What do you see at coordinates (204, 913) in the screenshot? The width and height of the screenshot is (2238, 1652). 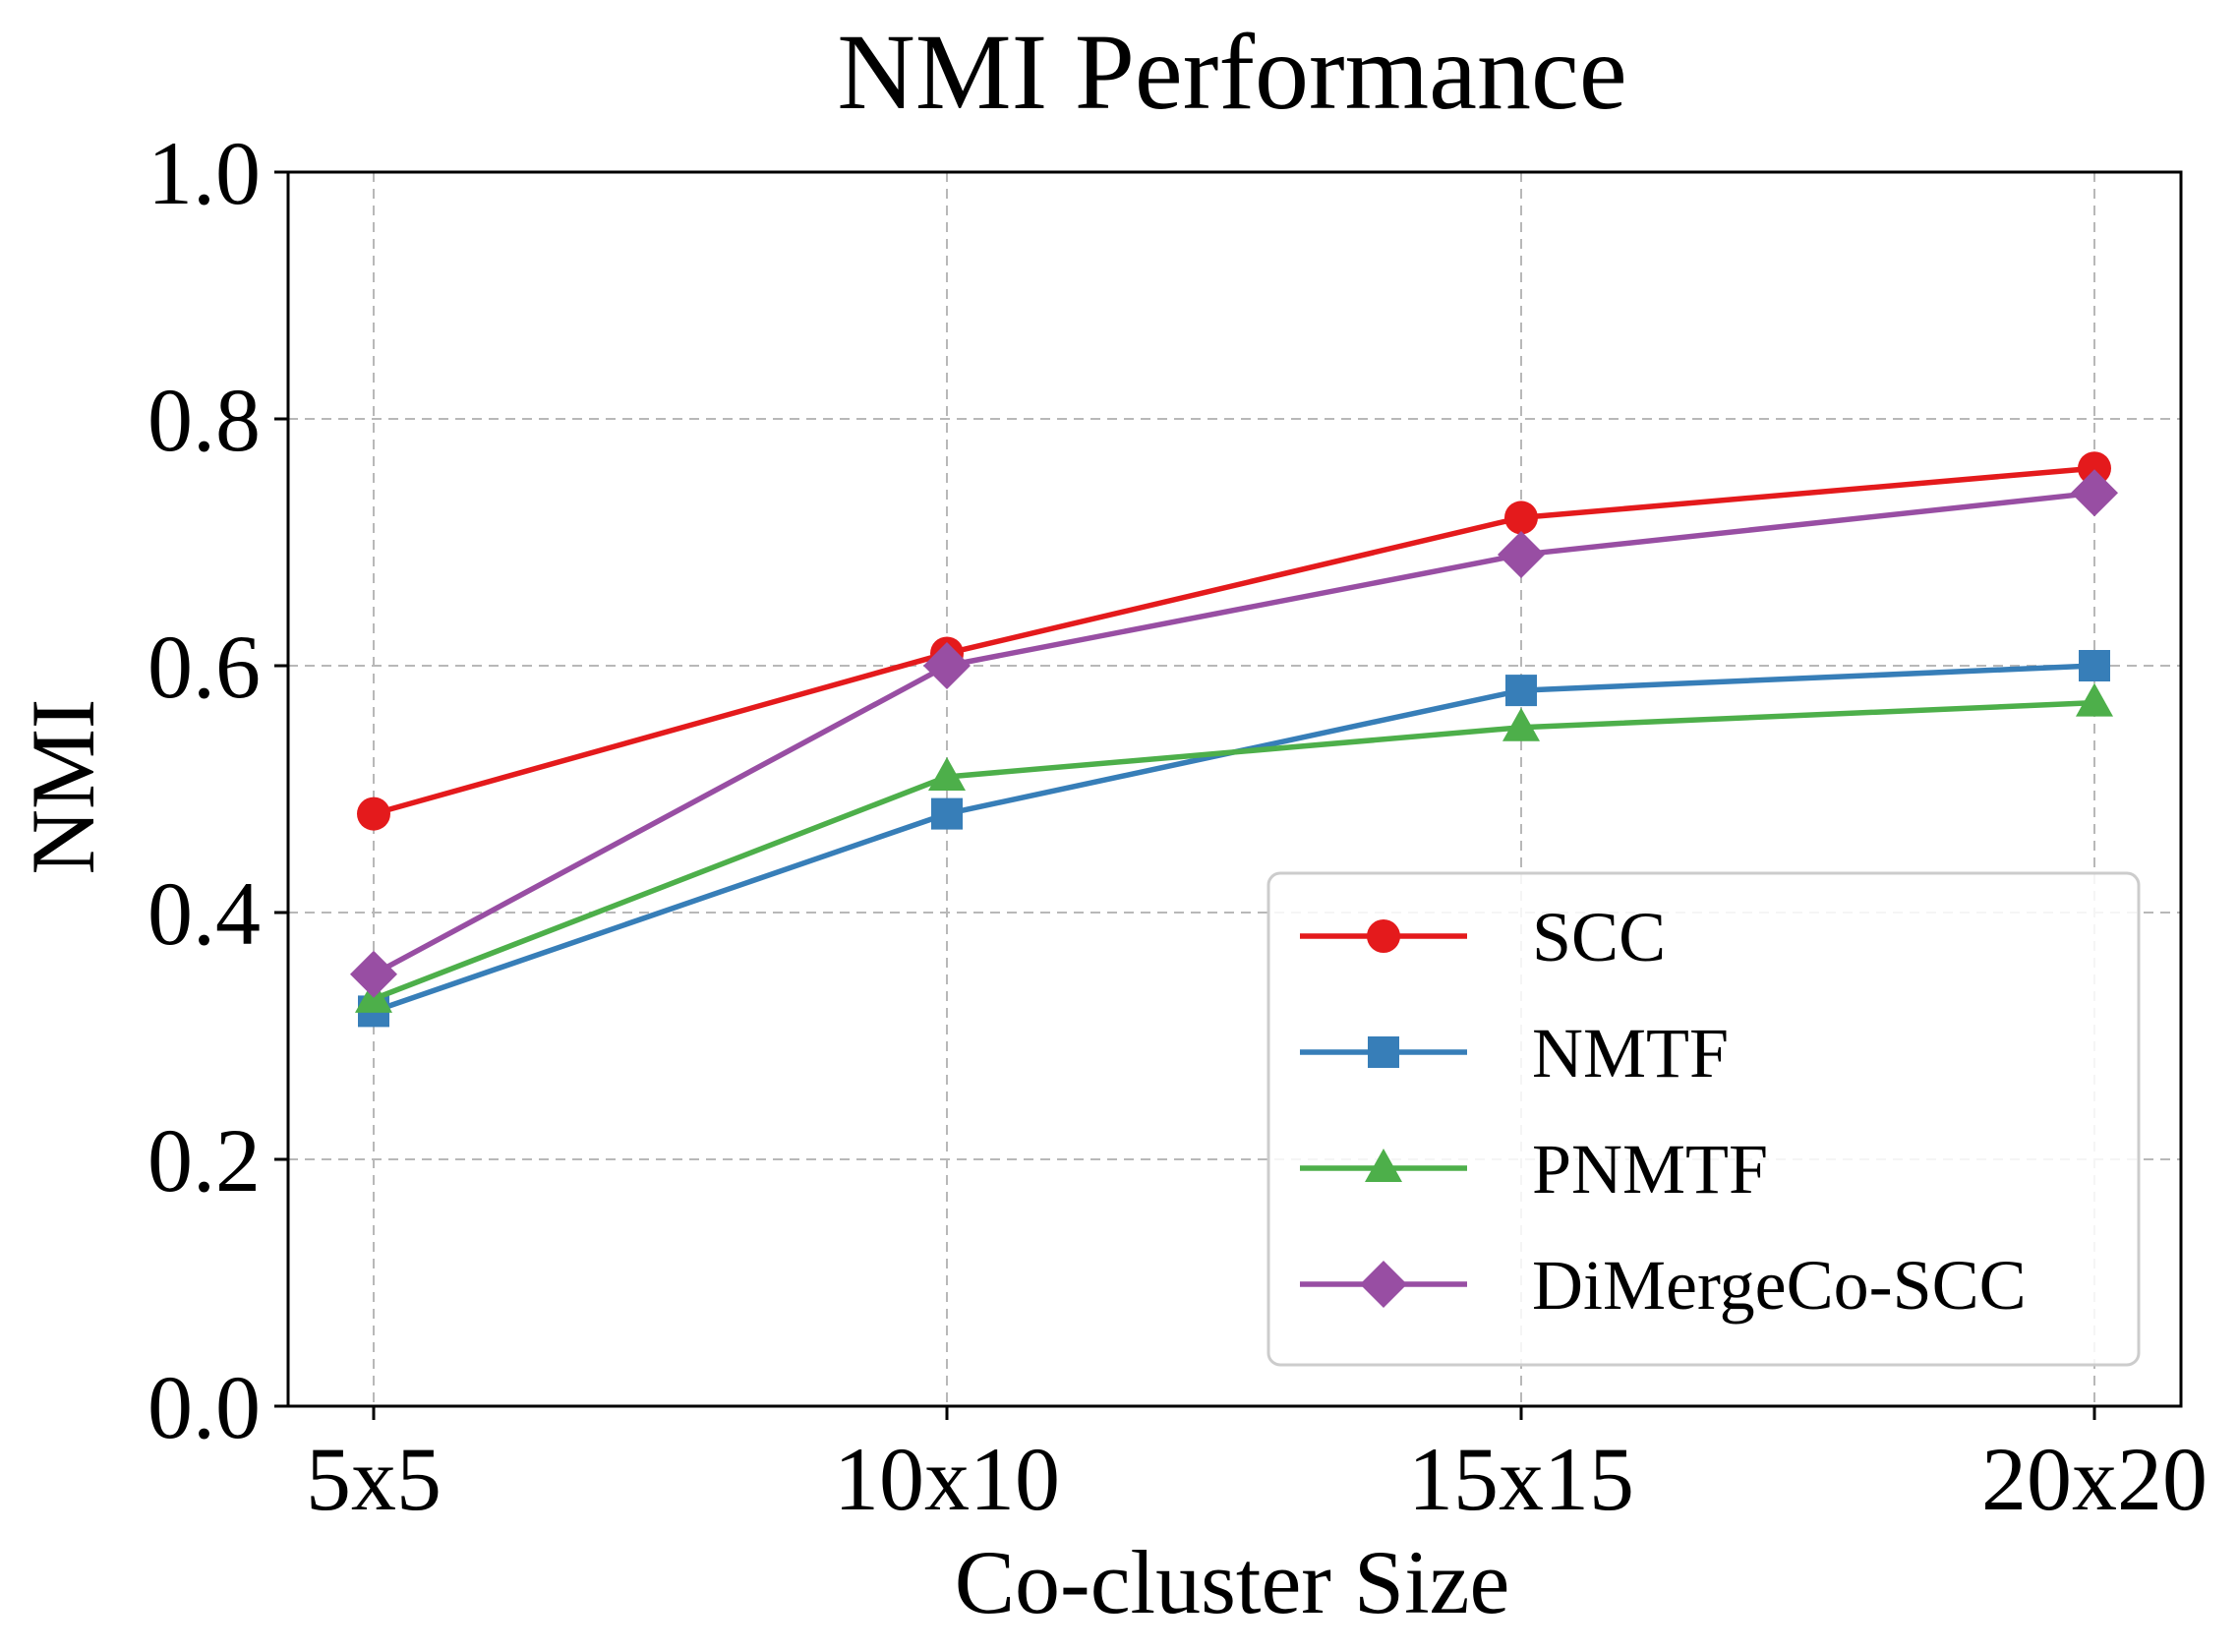 I see `y-tick-label: 0.4` at bounding box center [204, 913].